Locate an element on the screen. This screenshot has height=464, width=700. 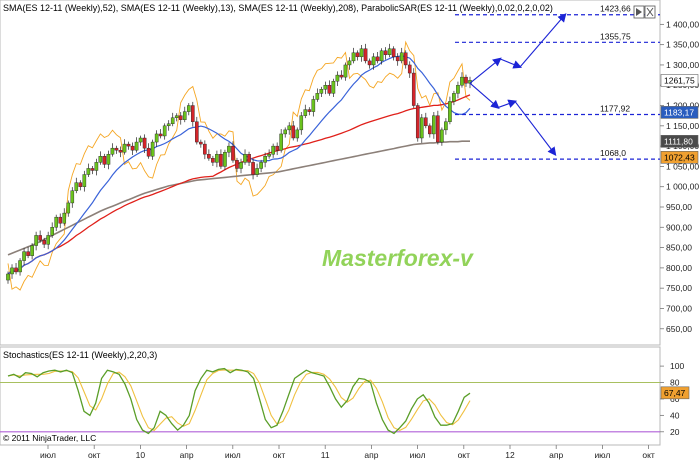
time-axis: июл окт 10 апр июл окт 11 апр июл окт 12 апр июл окт is located at coordinates (347, 452).